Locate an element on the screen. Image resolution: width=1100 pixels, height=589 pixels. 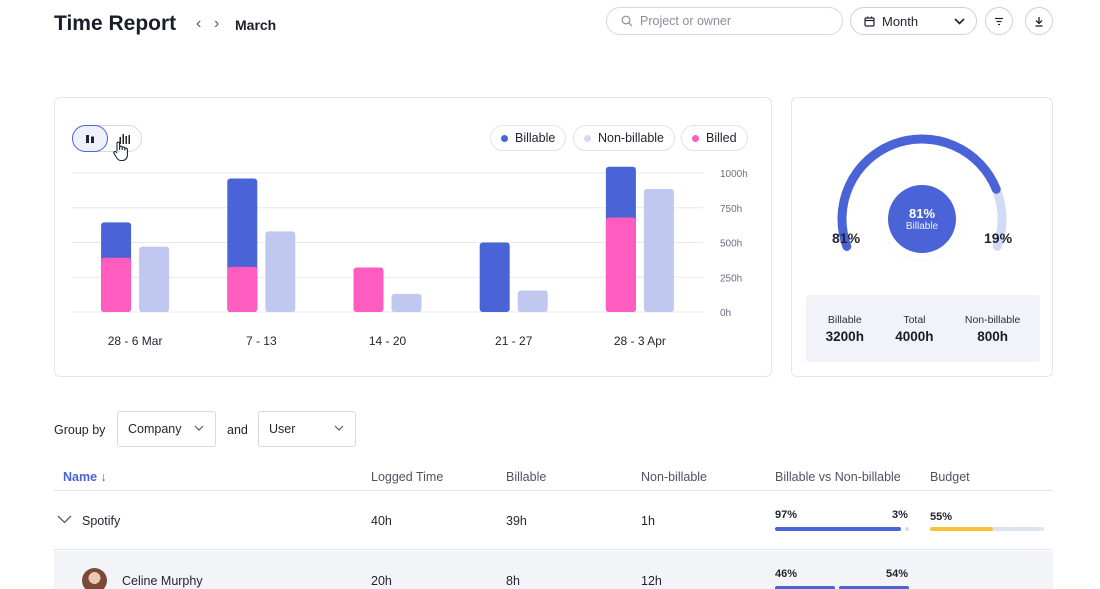
legend-nonbillable: Non-billable is located at coordinates (624, 138).